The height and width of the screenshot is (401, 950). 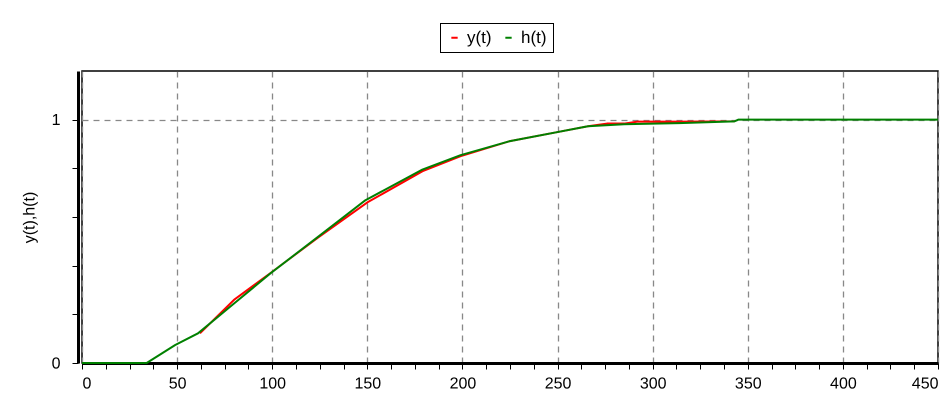 I want to click on x-tick-label: 350, so click(x=748, y=384).